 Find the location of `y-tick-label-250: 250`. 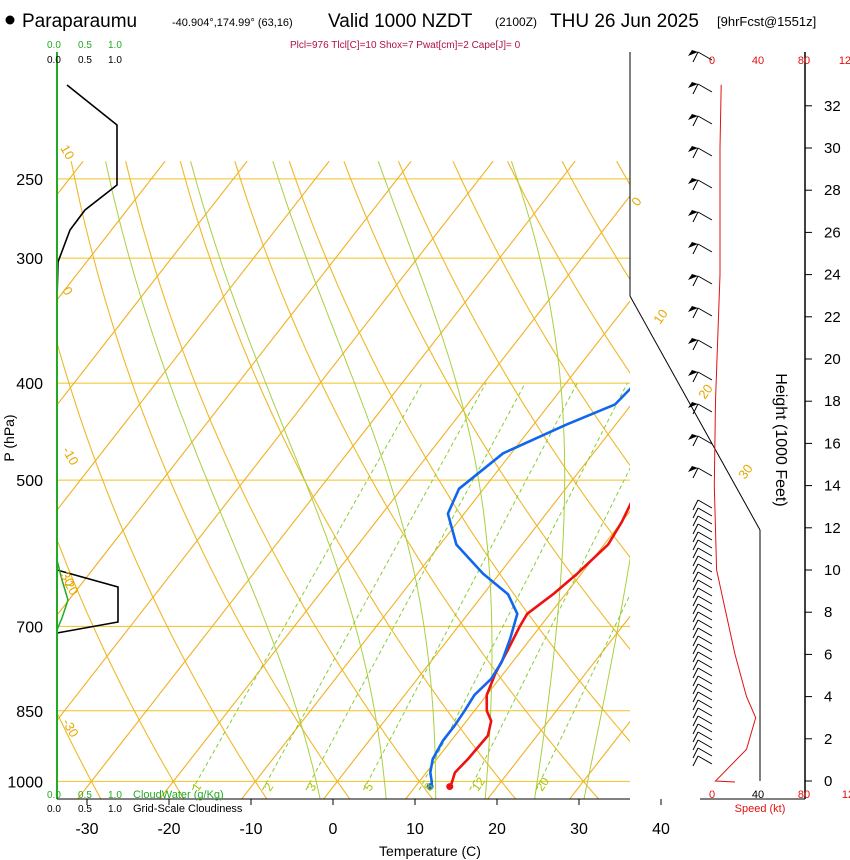

y-tick-label-250: 250 is located at coordinates (29, 180).